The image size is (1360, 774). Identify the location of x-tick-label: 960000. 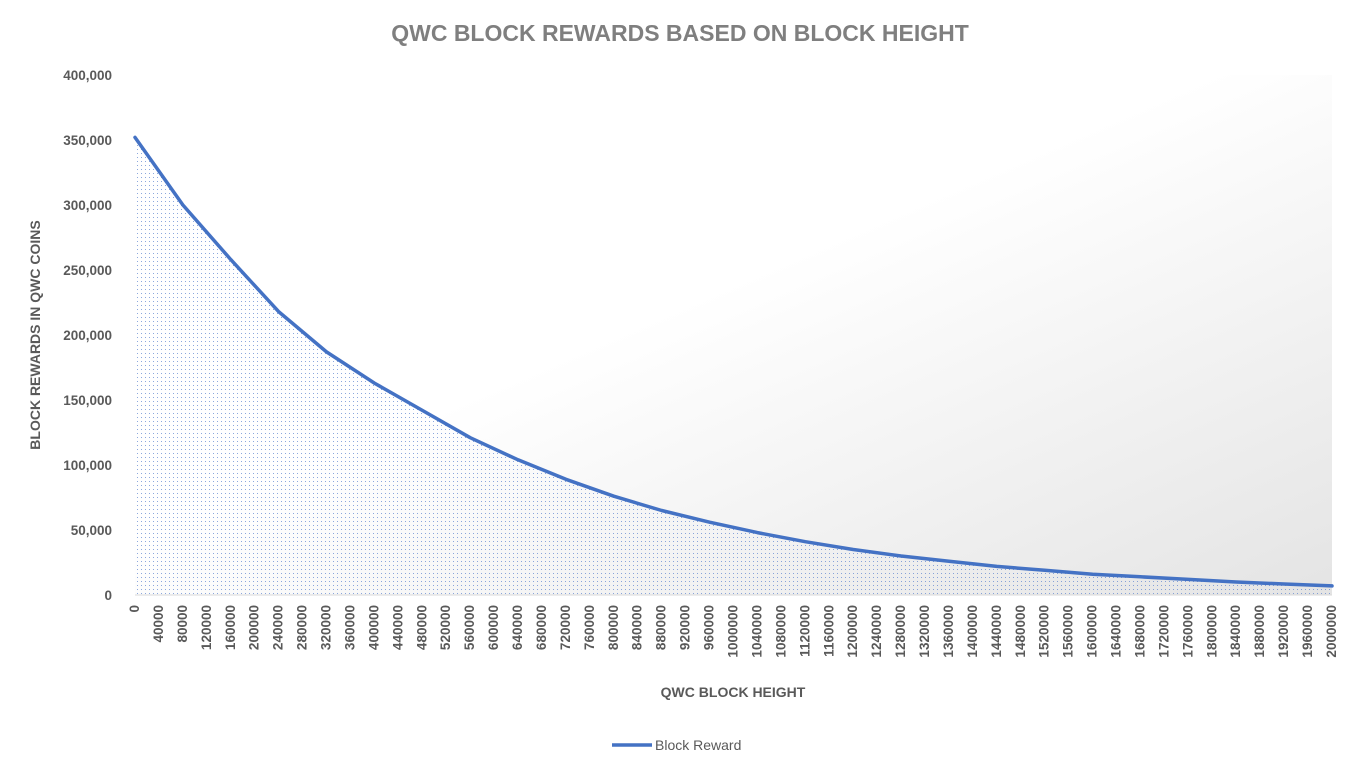
(709, 627).